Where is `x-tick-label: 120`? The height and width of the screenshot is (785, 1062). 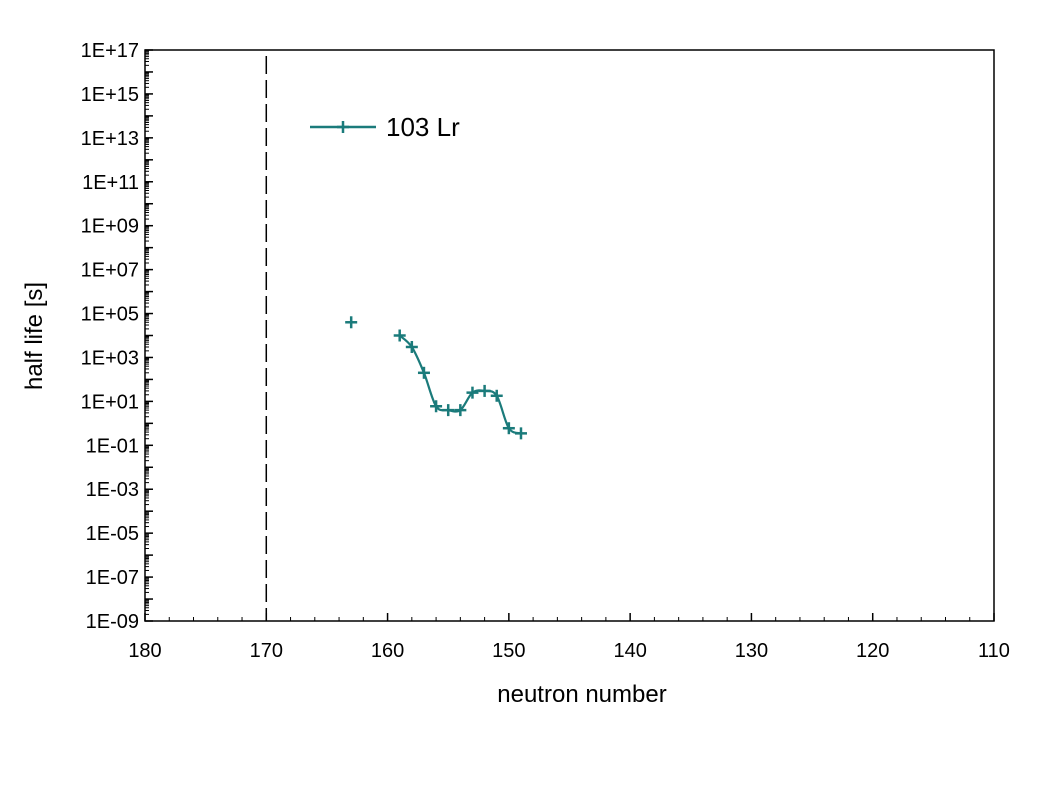
x-tick-label: 120 is located at coordinates (872, 651).